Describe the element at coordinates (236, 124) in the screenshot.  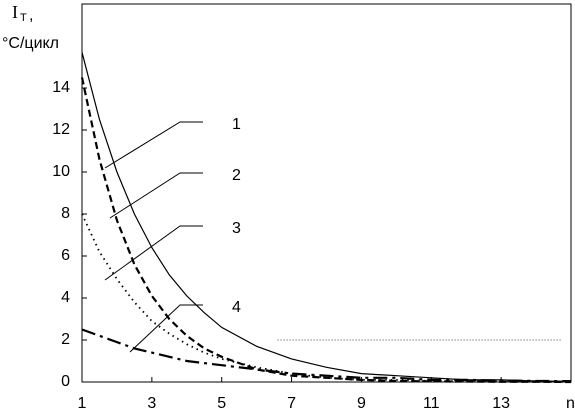
I see `legend-label: 1` at that location.